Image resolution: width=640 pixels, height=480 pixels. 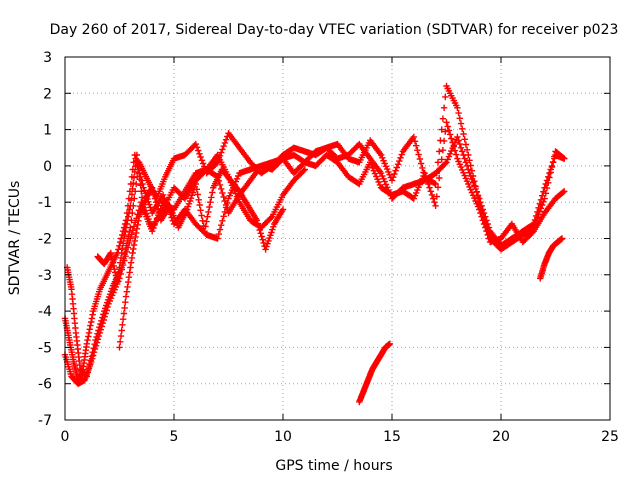 What do you see at coordinates (47, 94) in the screenshot?
I see `y-tick-label: 2` at bounding box center [47, 94].